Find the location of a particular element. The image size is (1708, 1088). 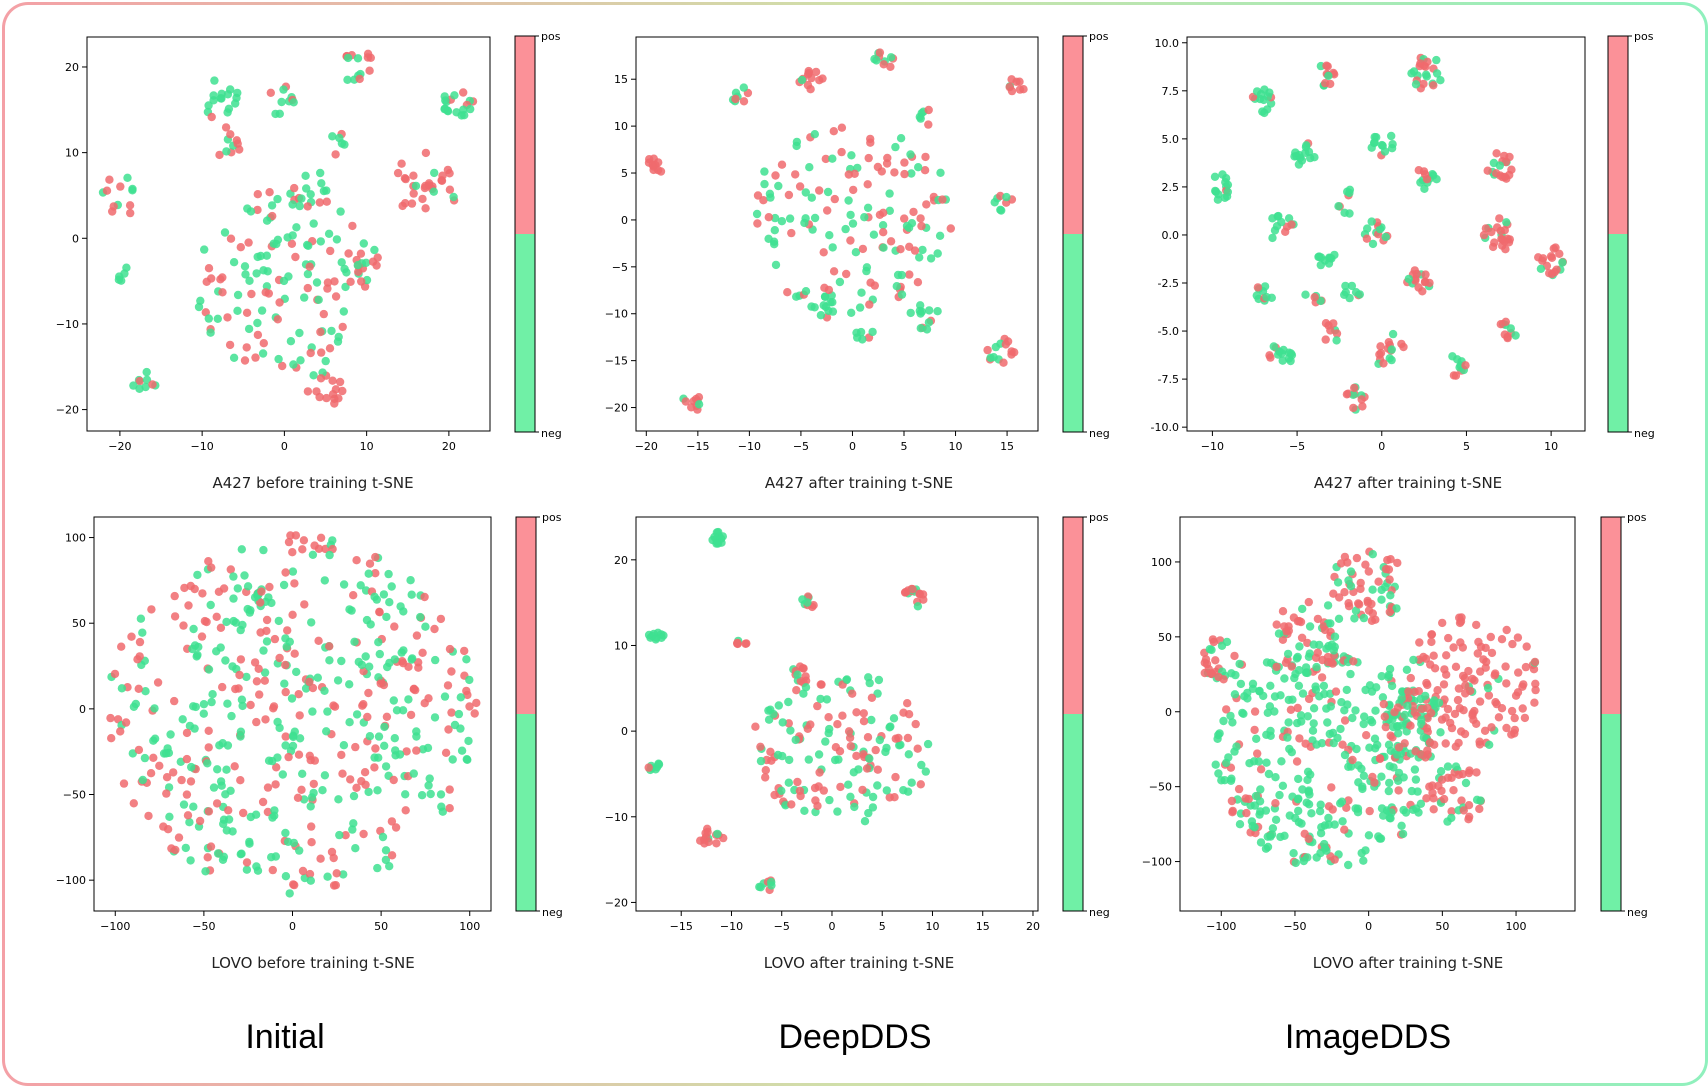

y-tick-label: 0 is located at coordinates (82, 709).